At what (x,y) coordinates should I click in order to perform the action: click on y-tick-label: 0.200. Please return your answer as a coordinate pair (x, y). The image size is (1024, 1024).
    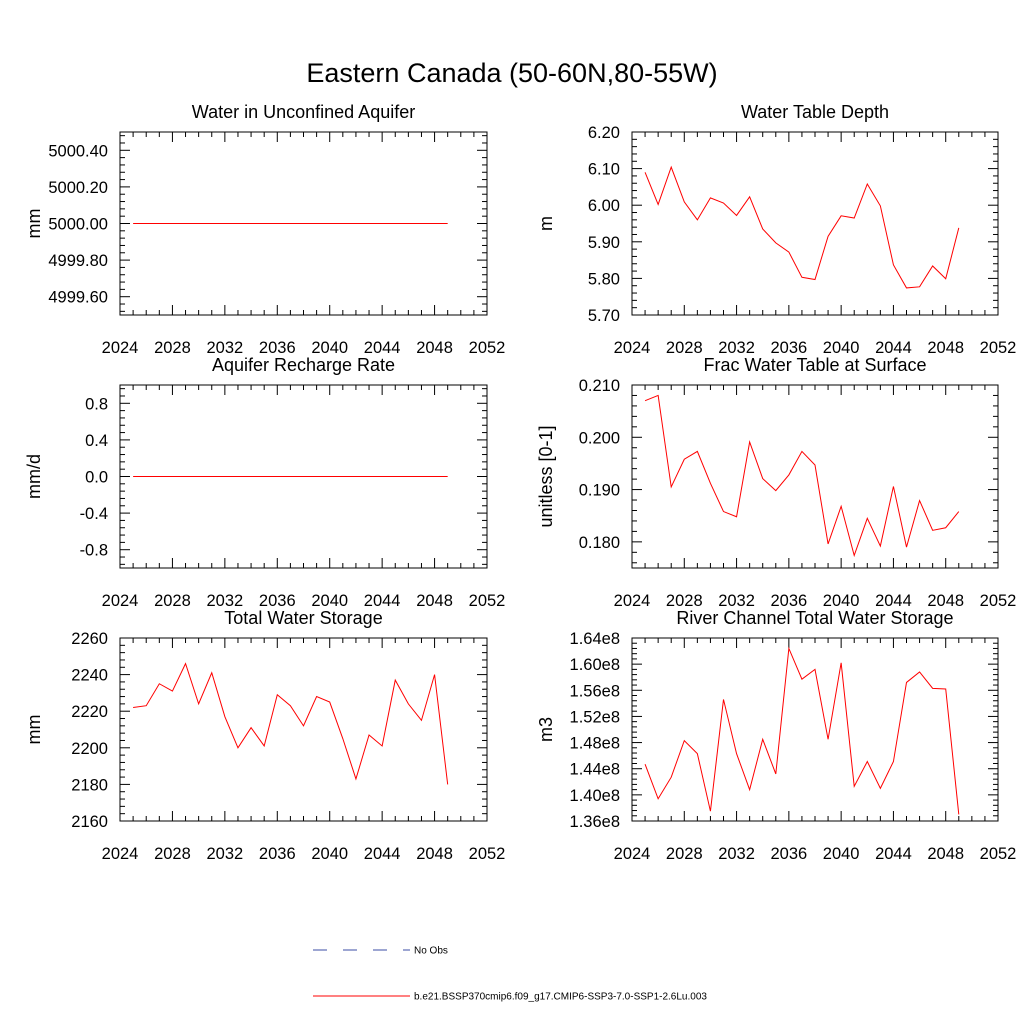
    Looking at the image, I should click on (599, 438).